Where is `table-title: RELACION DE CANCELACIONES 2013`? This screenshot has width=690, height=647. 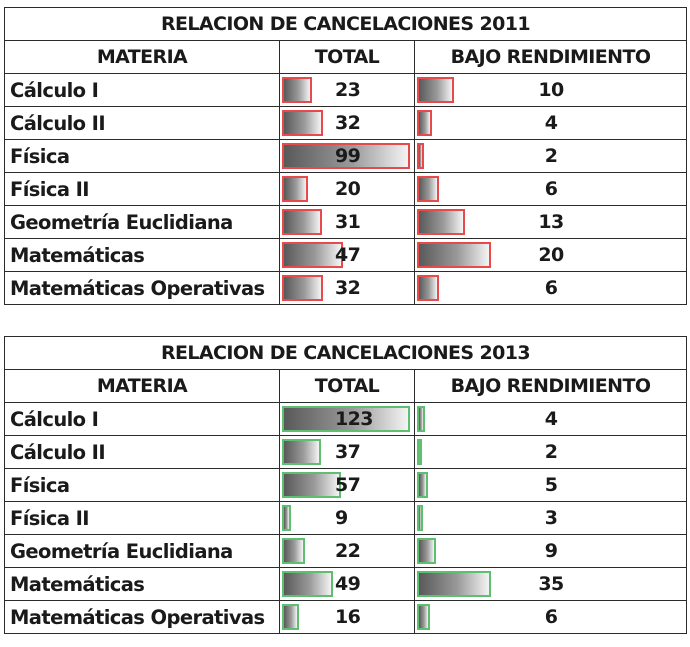
table-title: RELACION DE CANCELACIONES 2013 is located at coordinates (345, 353).